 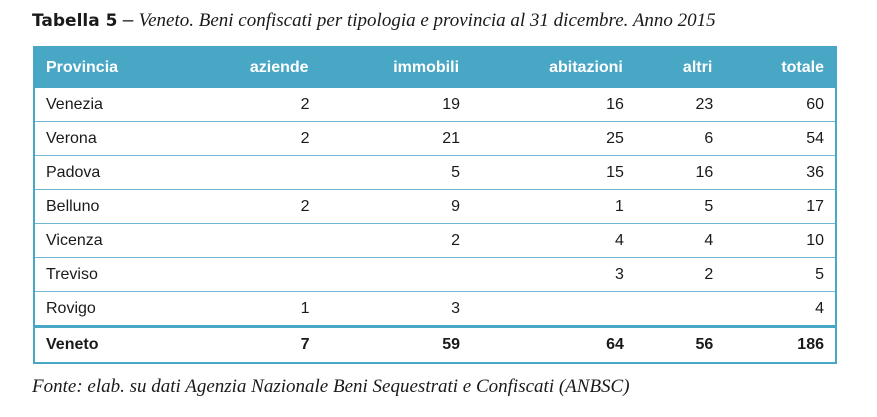 What do you see at coordinates (305, 344) in the screenshot?
I see `total-aziende: 7` at bounding box center [305, 344].